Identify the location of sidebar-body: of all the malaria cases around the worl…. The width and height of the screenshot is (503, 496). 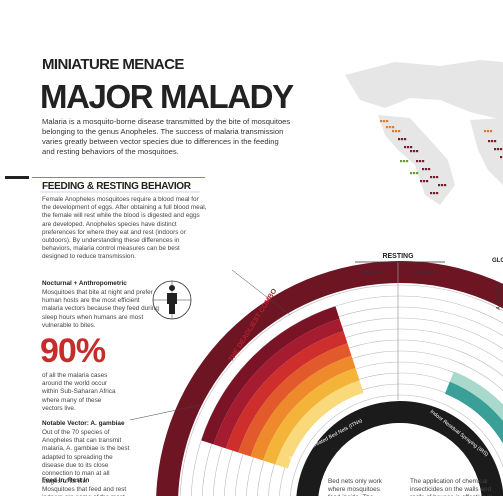
(79, 392).